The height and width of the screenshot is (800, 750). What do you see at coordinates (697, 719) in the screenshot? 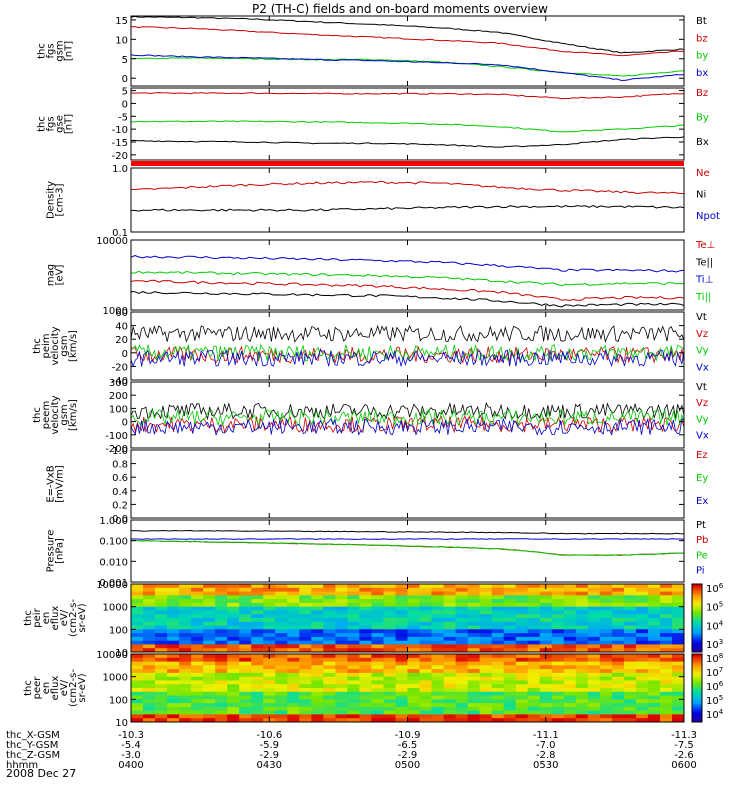
I see `colorbar-segment` at bounding box center [697, 719].